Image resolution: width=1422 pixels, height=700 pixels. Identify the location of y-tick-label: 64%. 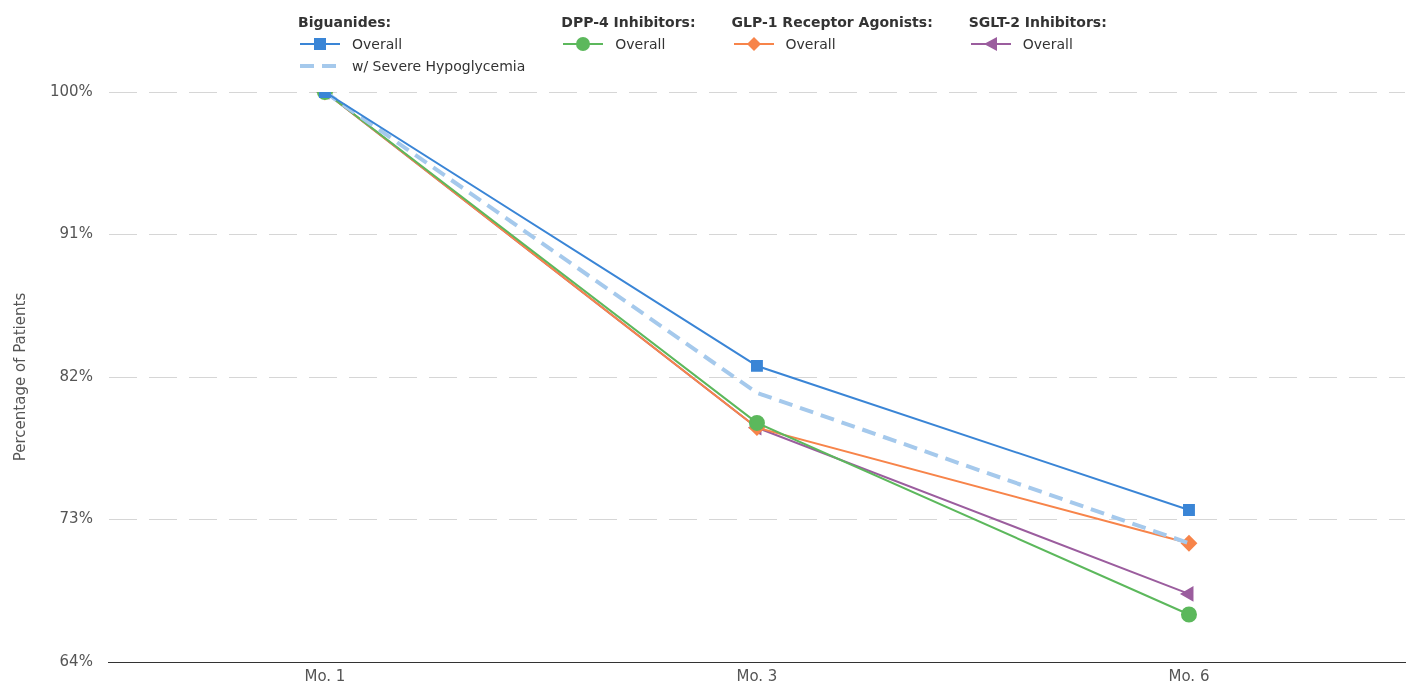
(76, 660).